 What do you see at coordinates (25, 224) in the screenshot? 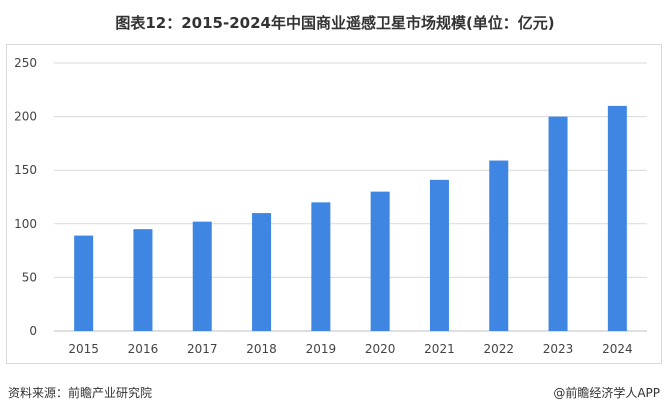
I see `y-tick-label: 100` at bounding box center [25, 224].